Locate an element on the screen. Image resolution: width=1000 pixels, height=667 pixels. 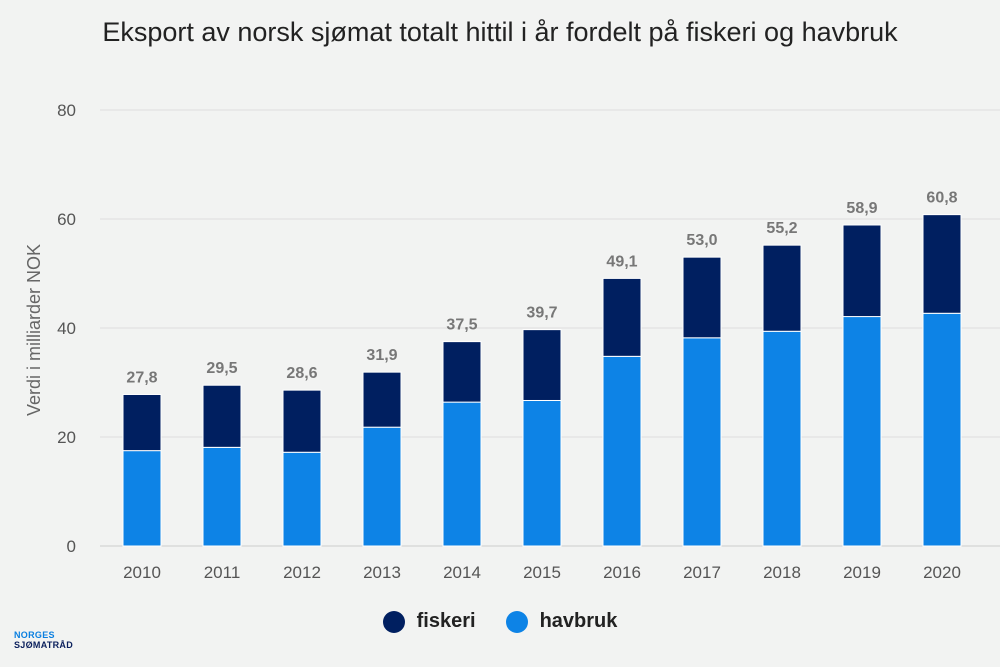
norges-sjomatrad-logo: NORGES SJØMATRÅD is located at coordinates (43, 640).